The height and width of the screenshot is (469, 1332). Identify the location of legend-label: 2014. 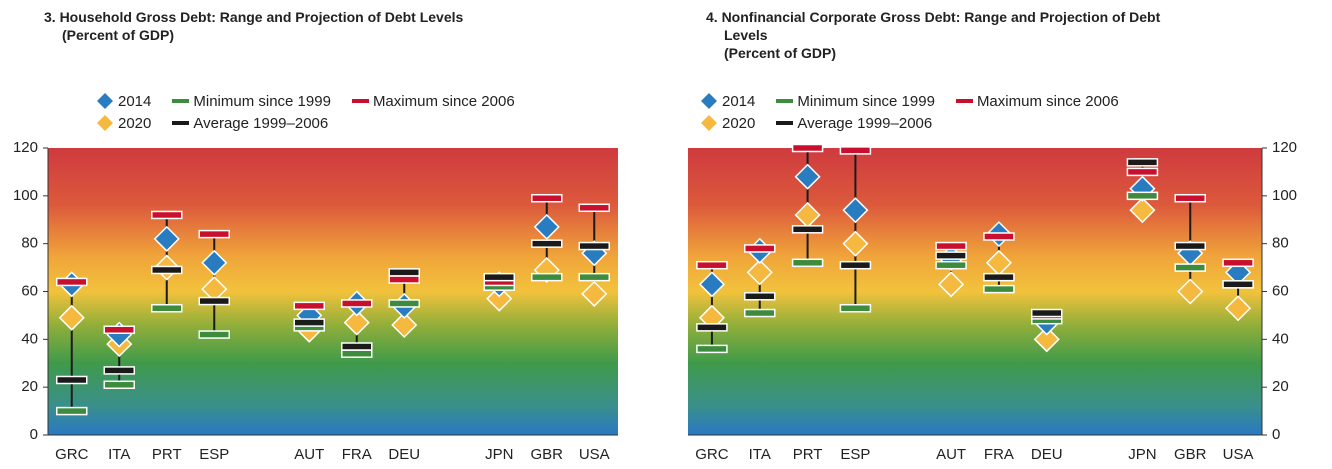
(739, 101).